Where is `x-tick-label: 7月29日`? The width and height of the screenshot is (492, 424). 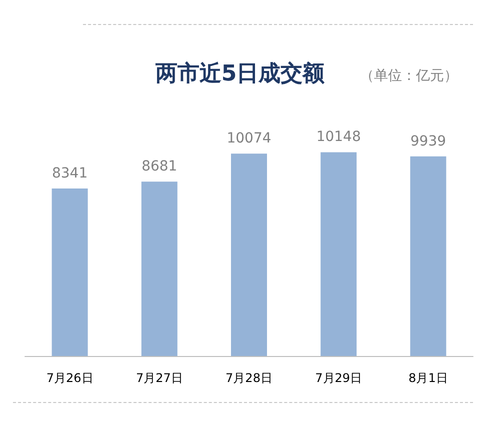
x-tick-label: 7月29日 is located at coordinates (338, 378).